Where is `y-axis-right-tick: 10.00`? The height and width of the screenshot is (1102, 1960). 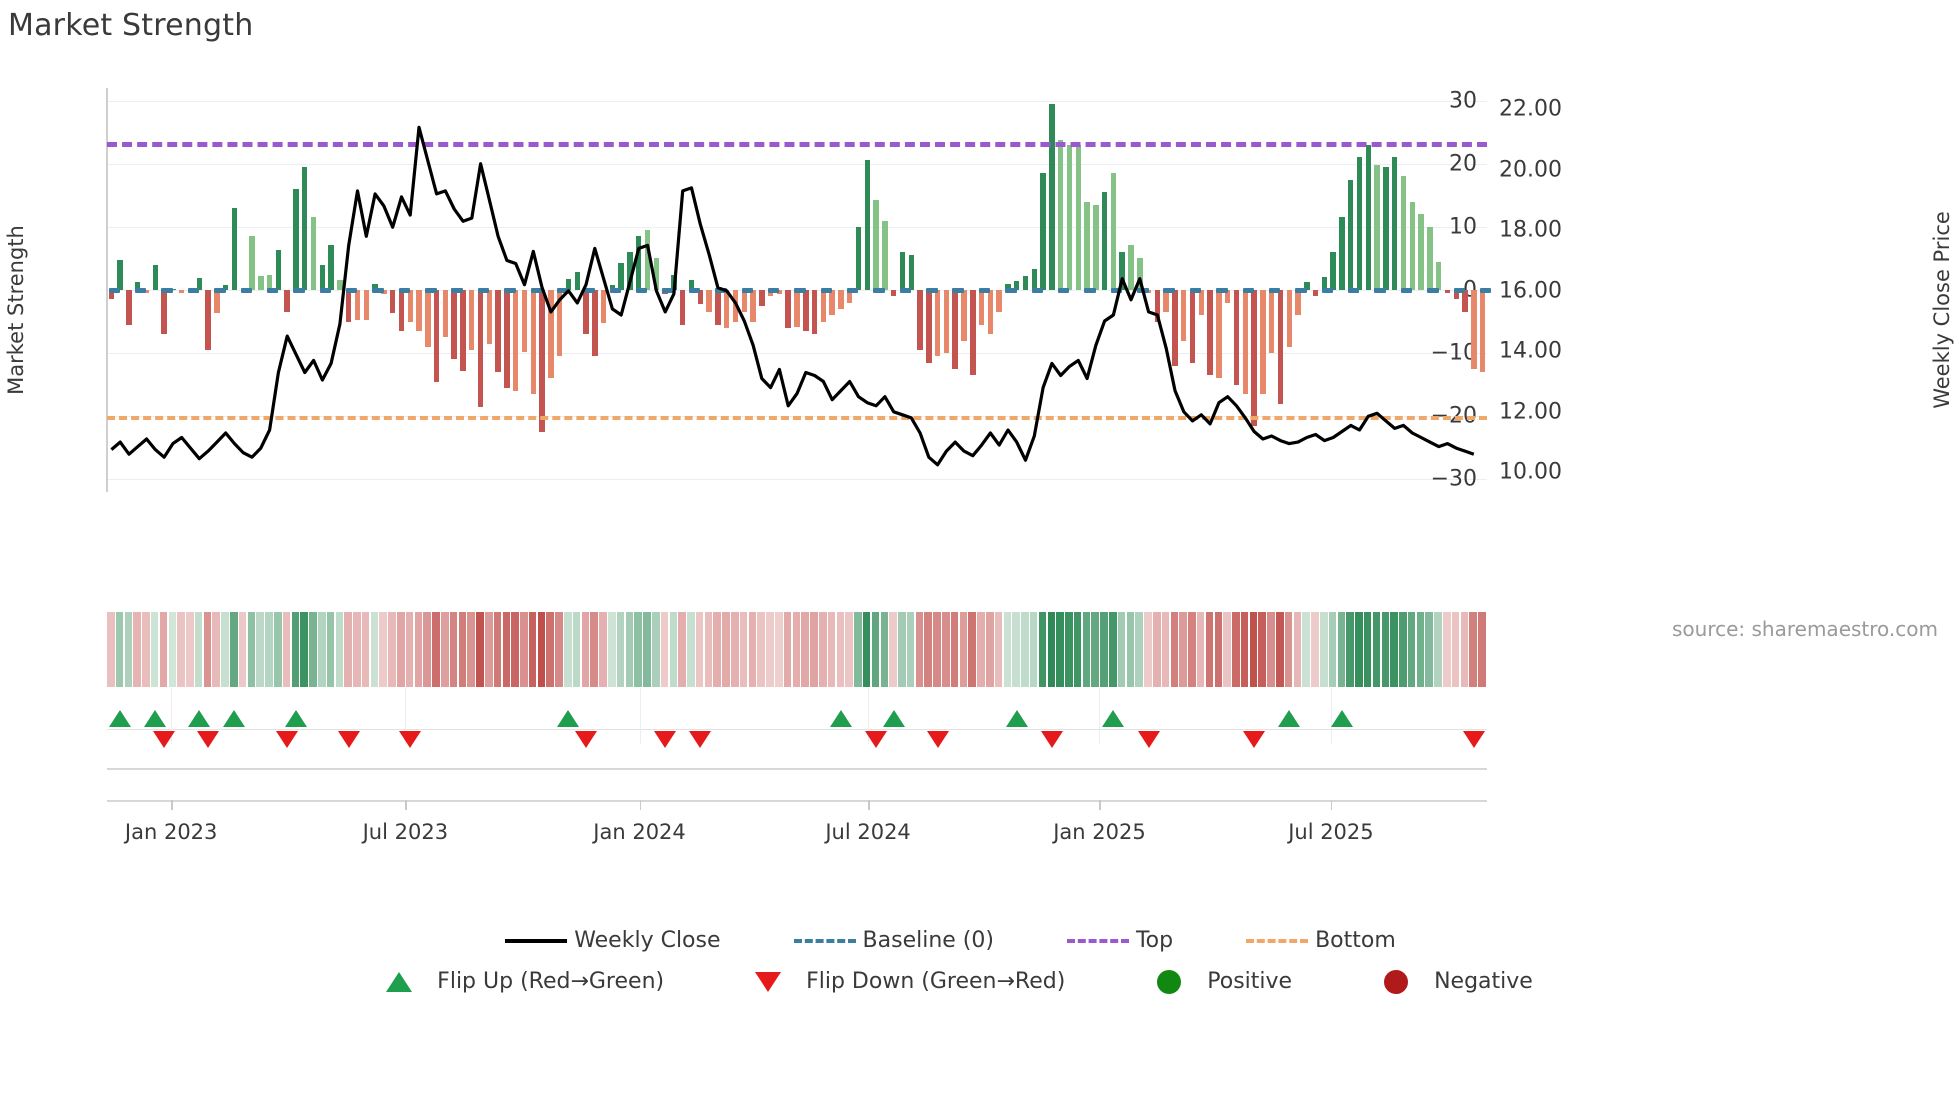 y-axis-right-tick: 10.00 is located at coordinates (1530, 472).